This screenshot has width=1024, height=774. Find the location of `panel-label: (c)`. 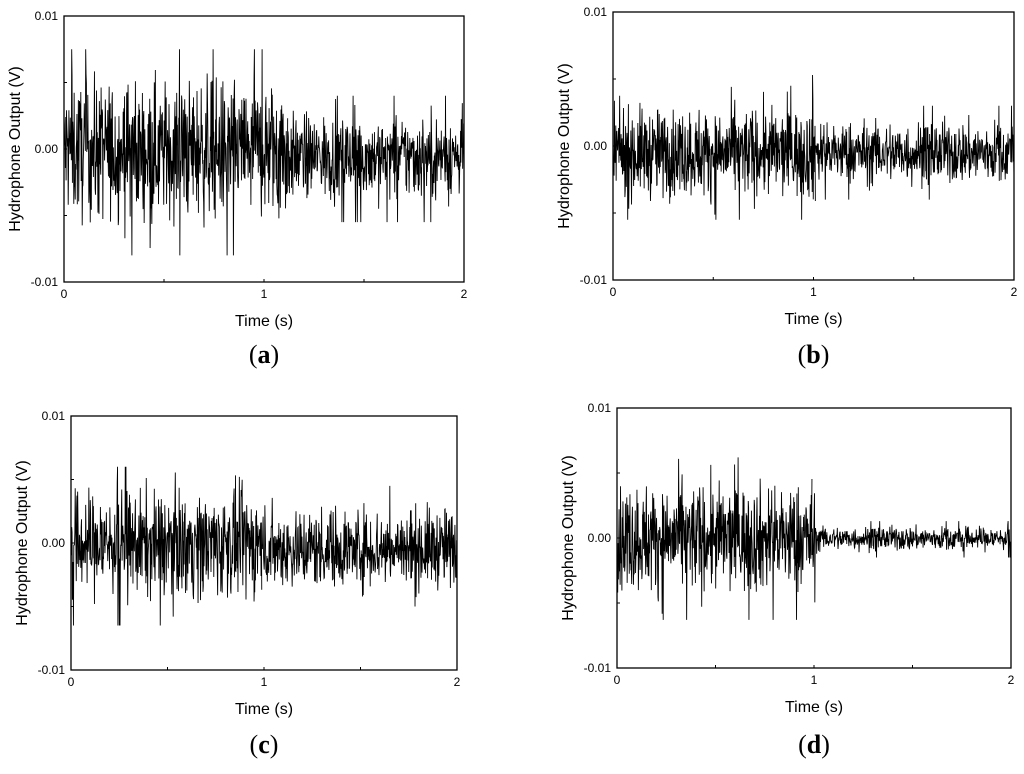

panel-label: (c) is located at coordinates (264, 744).